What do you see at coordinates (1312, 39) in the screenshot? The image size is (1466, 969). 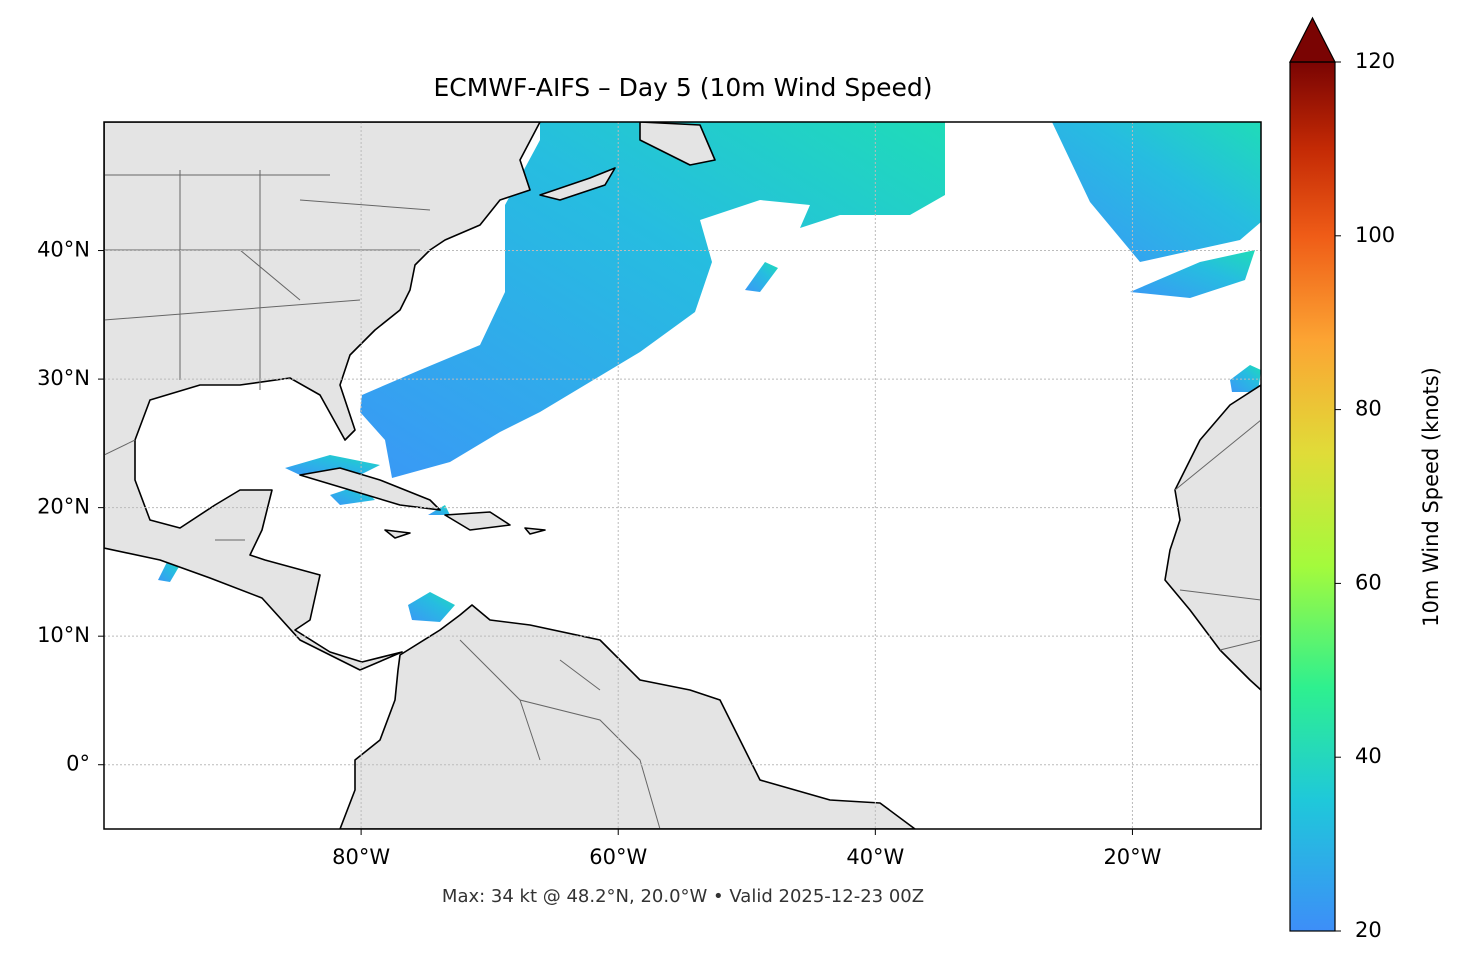 I see `colorbar-extend` at bounding box center [1312, 39].